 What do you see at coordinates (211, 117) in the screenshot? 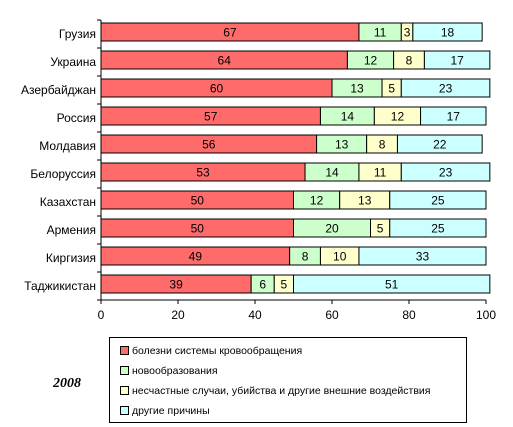
I see `data-label: 57` at bounding box center [211, 117].